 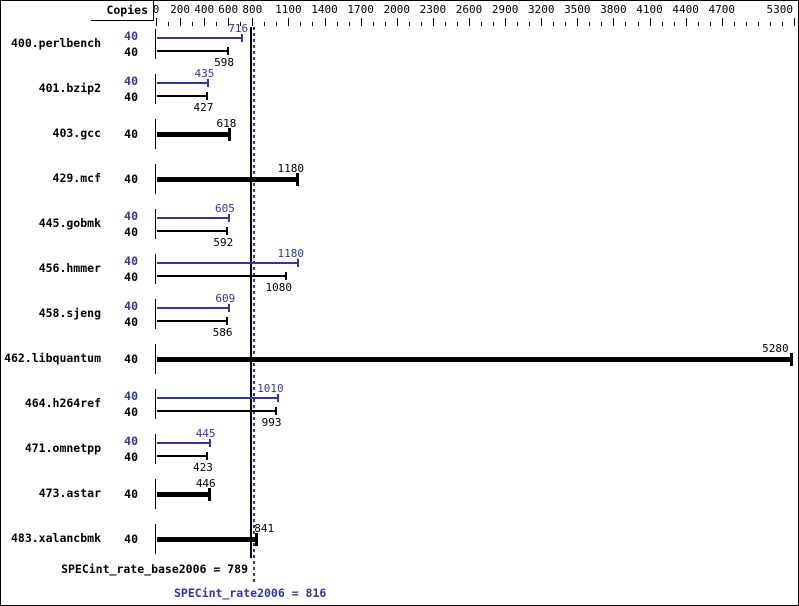 I want to click on benchmark-label: 473.astar, so click(x=69, y=493).